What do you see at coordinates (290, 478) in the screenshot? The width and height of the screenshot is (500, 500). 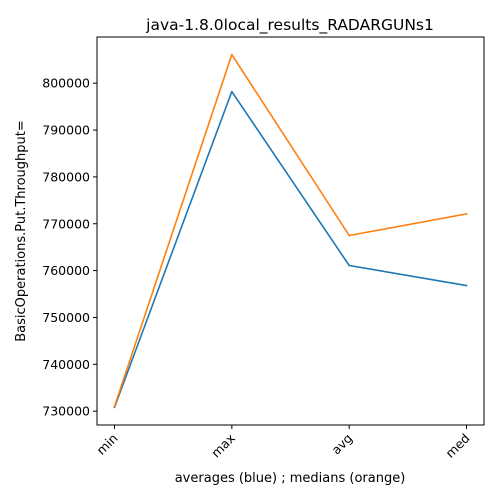 I see `x-axis-label: averages (blue) ; medians (orange)` at bounding box center [290, 478].